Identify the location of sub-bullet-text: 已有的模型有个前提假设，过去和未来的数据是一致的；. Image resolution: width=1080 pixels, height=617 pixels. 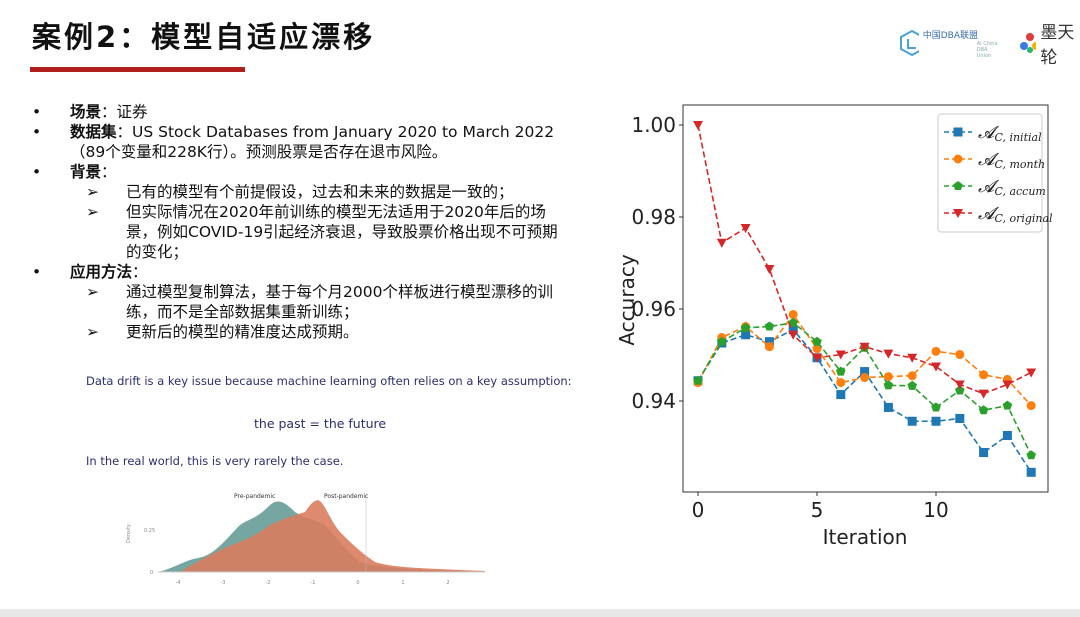
(320, 192).